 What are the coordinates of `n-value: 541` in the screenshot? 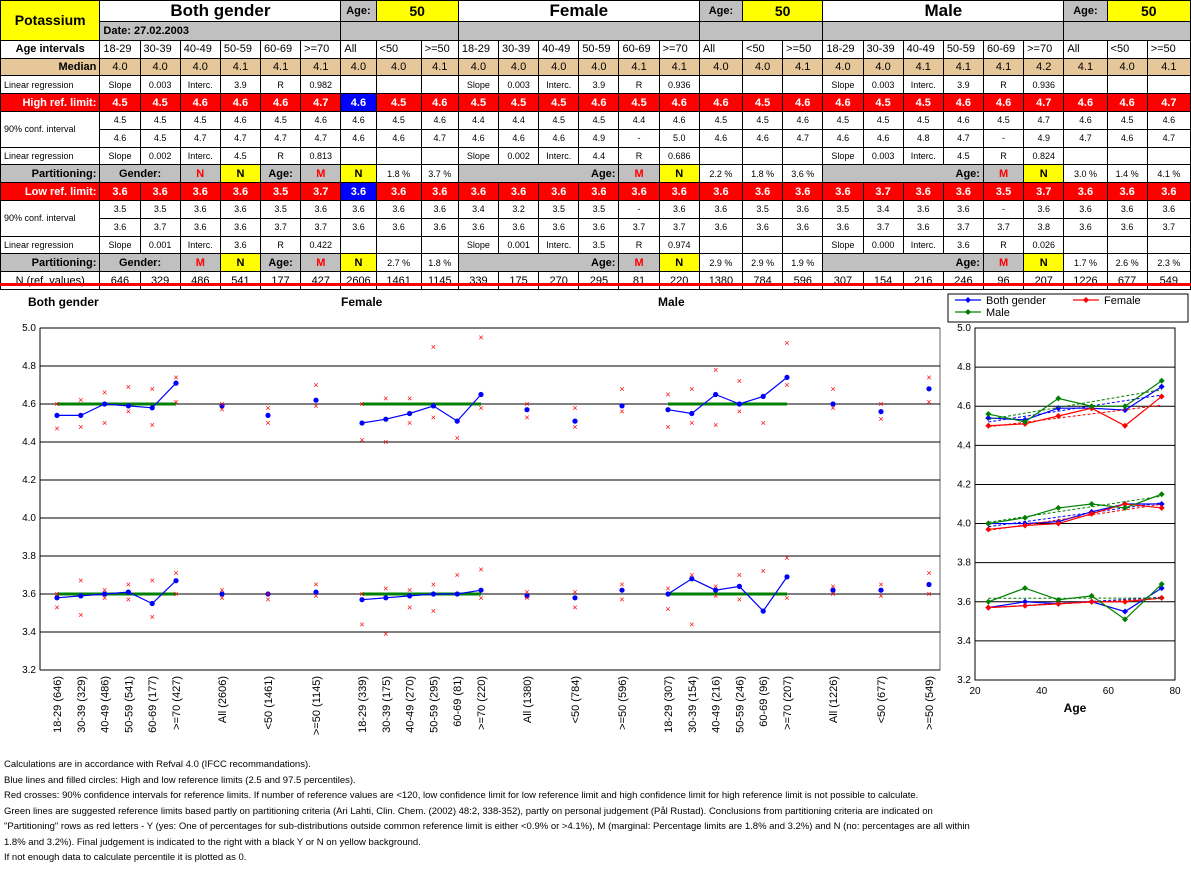 It's located at (240, 280).